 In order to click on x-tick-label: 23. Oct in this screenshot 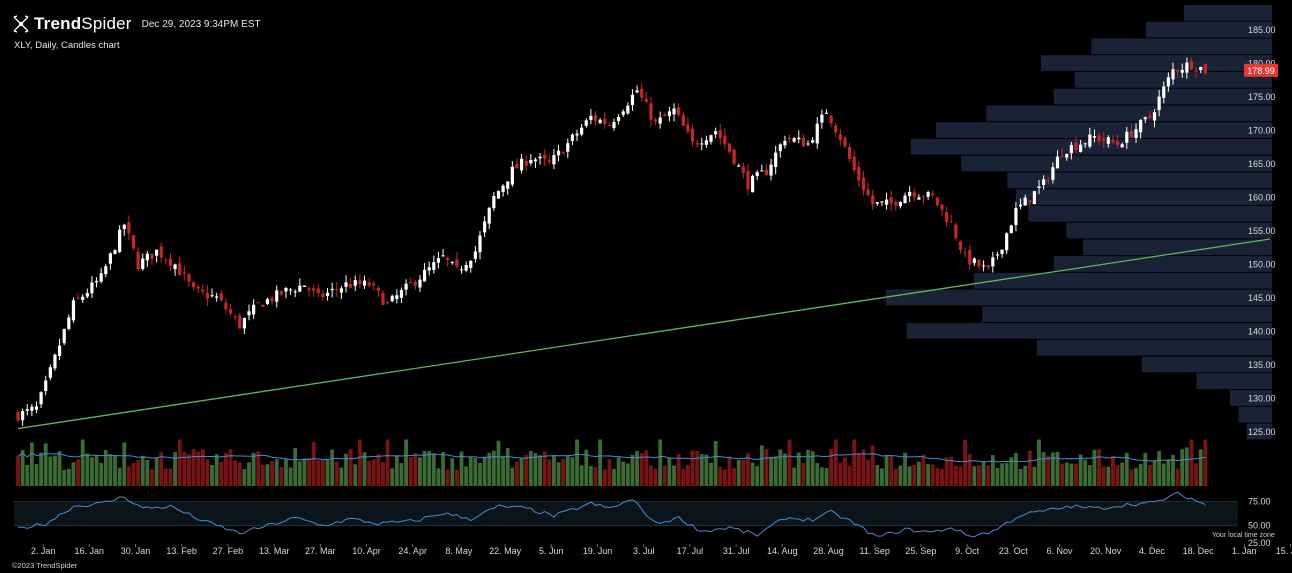, I will do `click(1014, 551)`.